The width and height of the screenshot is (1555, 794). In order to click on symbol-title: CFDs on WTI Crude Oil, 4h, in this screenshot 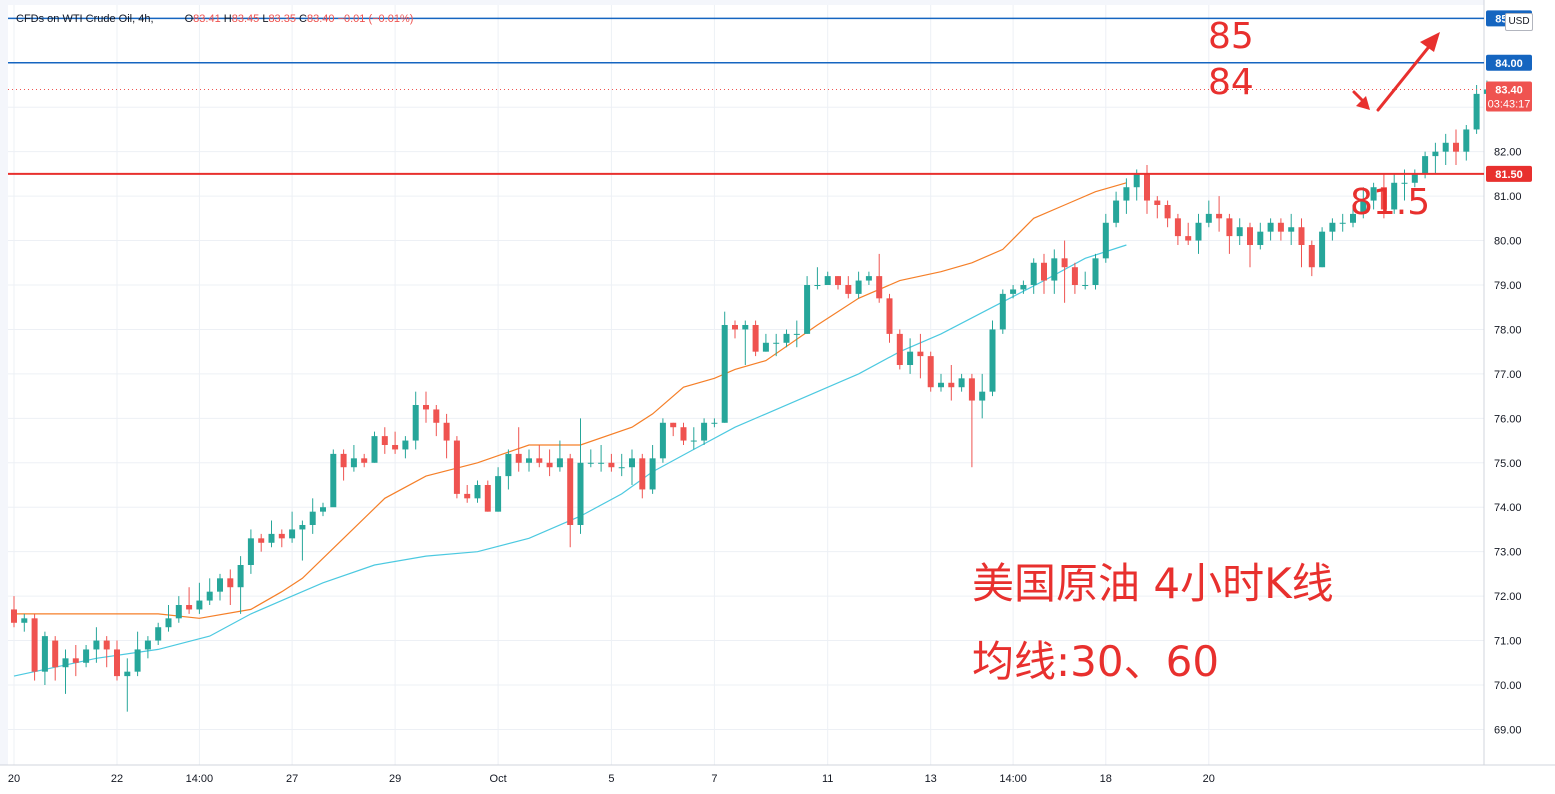, I will do `click(85, 19)`.